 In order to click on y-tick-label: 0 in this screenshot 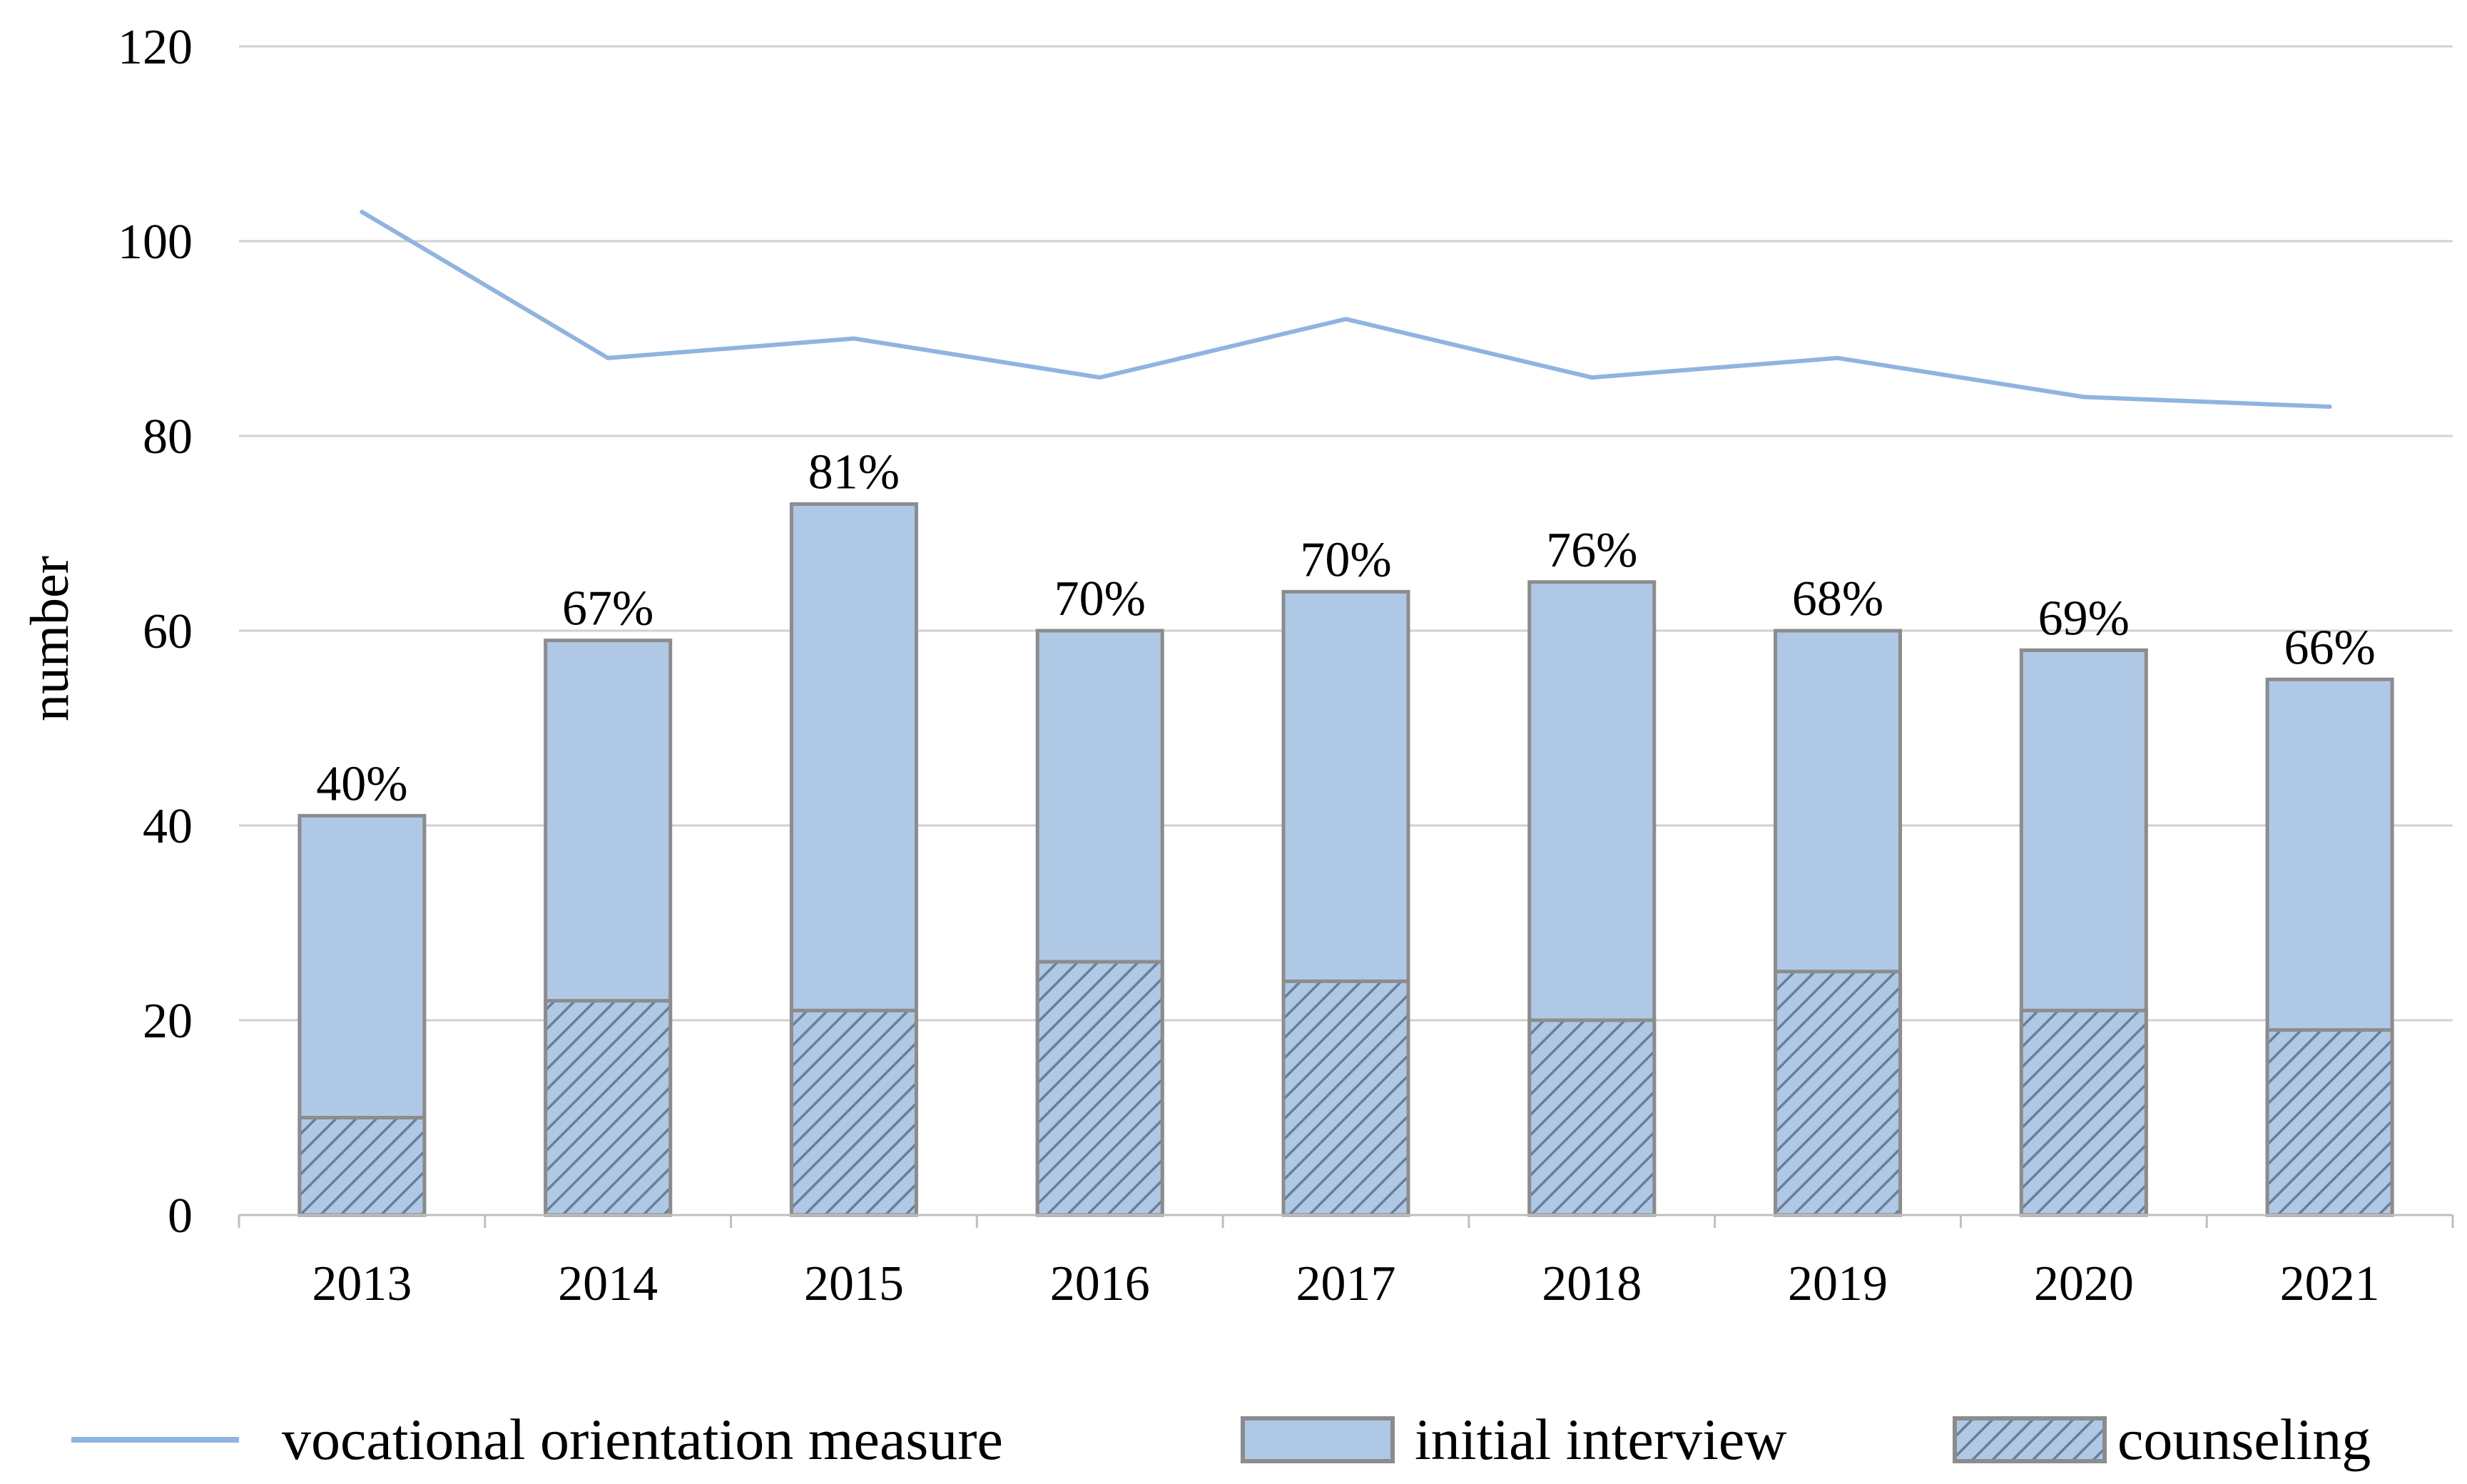, I will do `click(180, 1216)`.